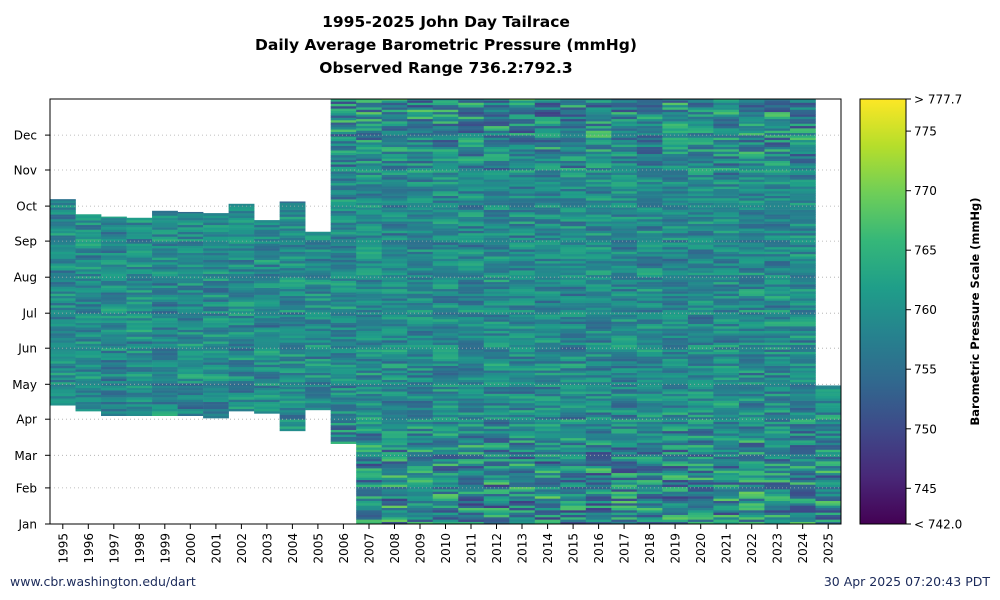  Describe the element at coordinates (925, 489) in the screenshot. I see `colorbar-tick-label: 745` at that location.